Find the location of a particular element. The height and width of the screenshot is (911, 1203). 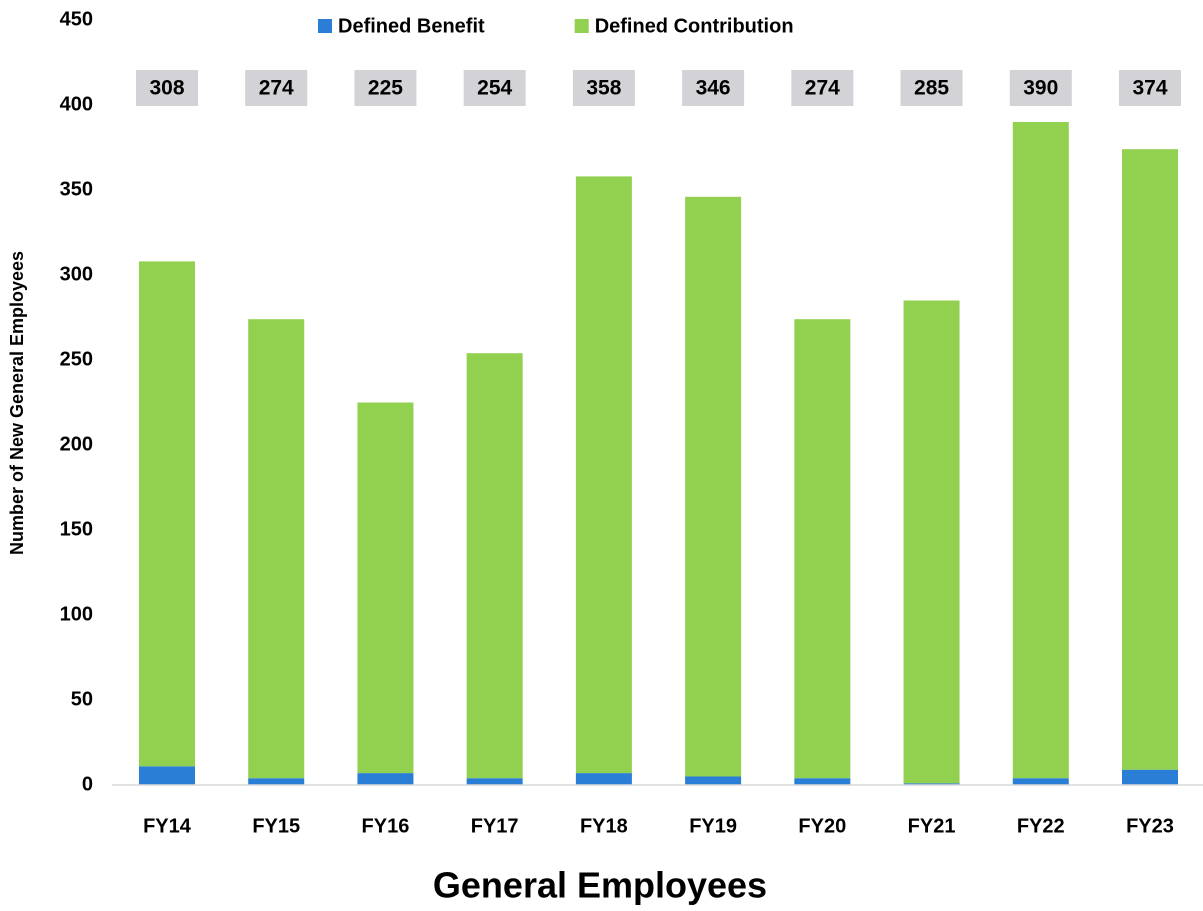

y-tick-label: 200 is located at coordinates (76, 444).